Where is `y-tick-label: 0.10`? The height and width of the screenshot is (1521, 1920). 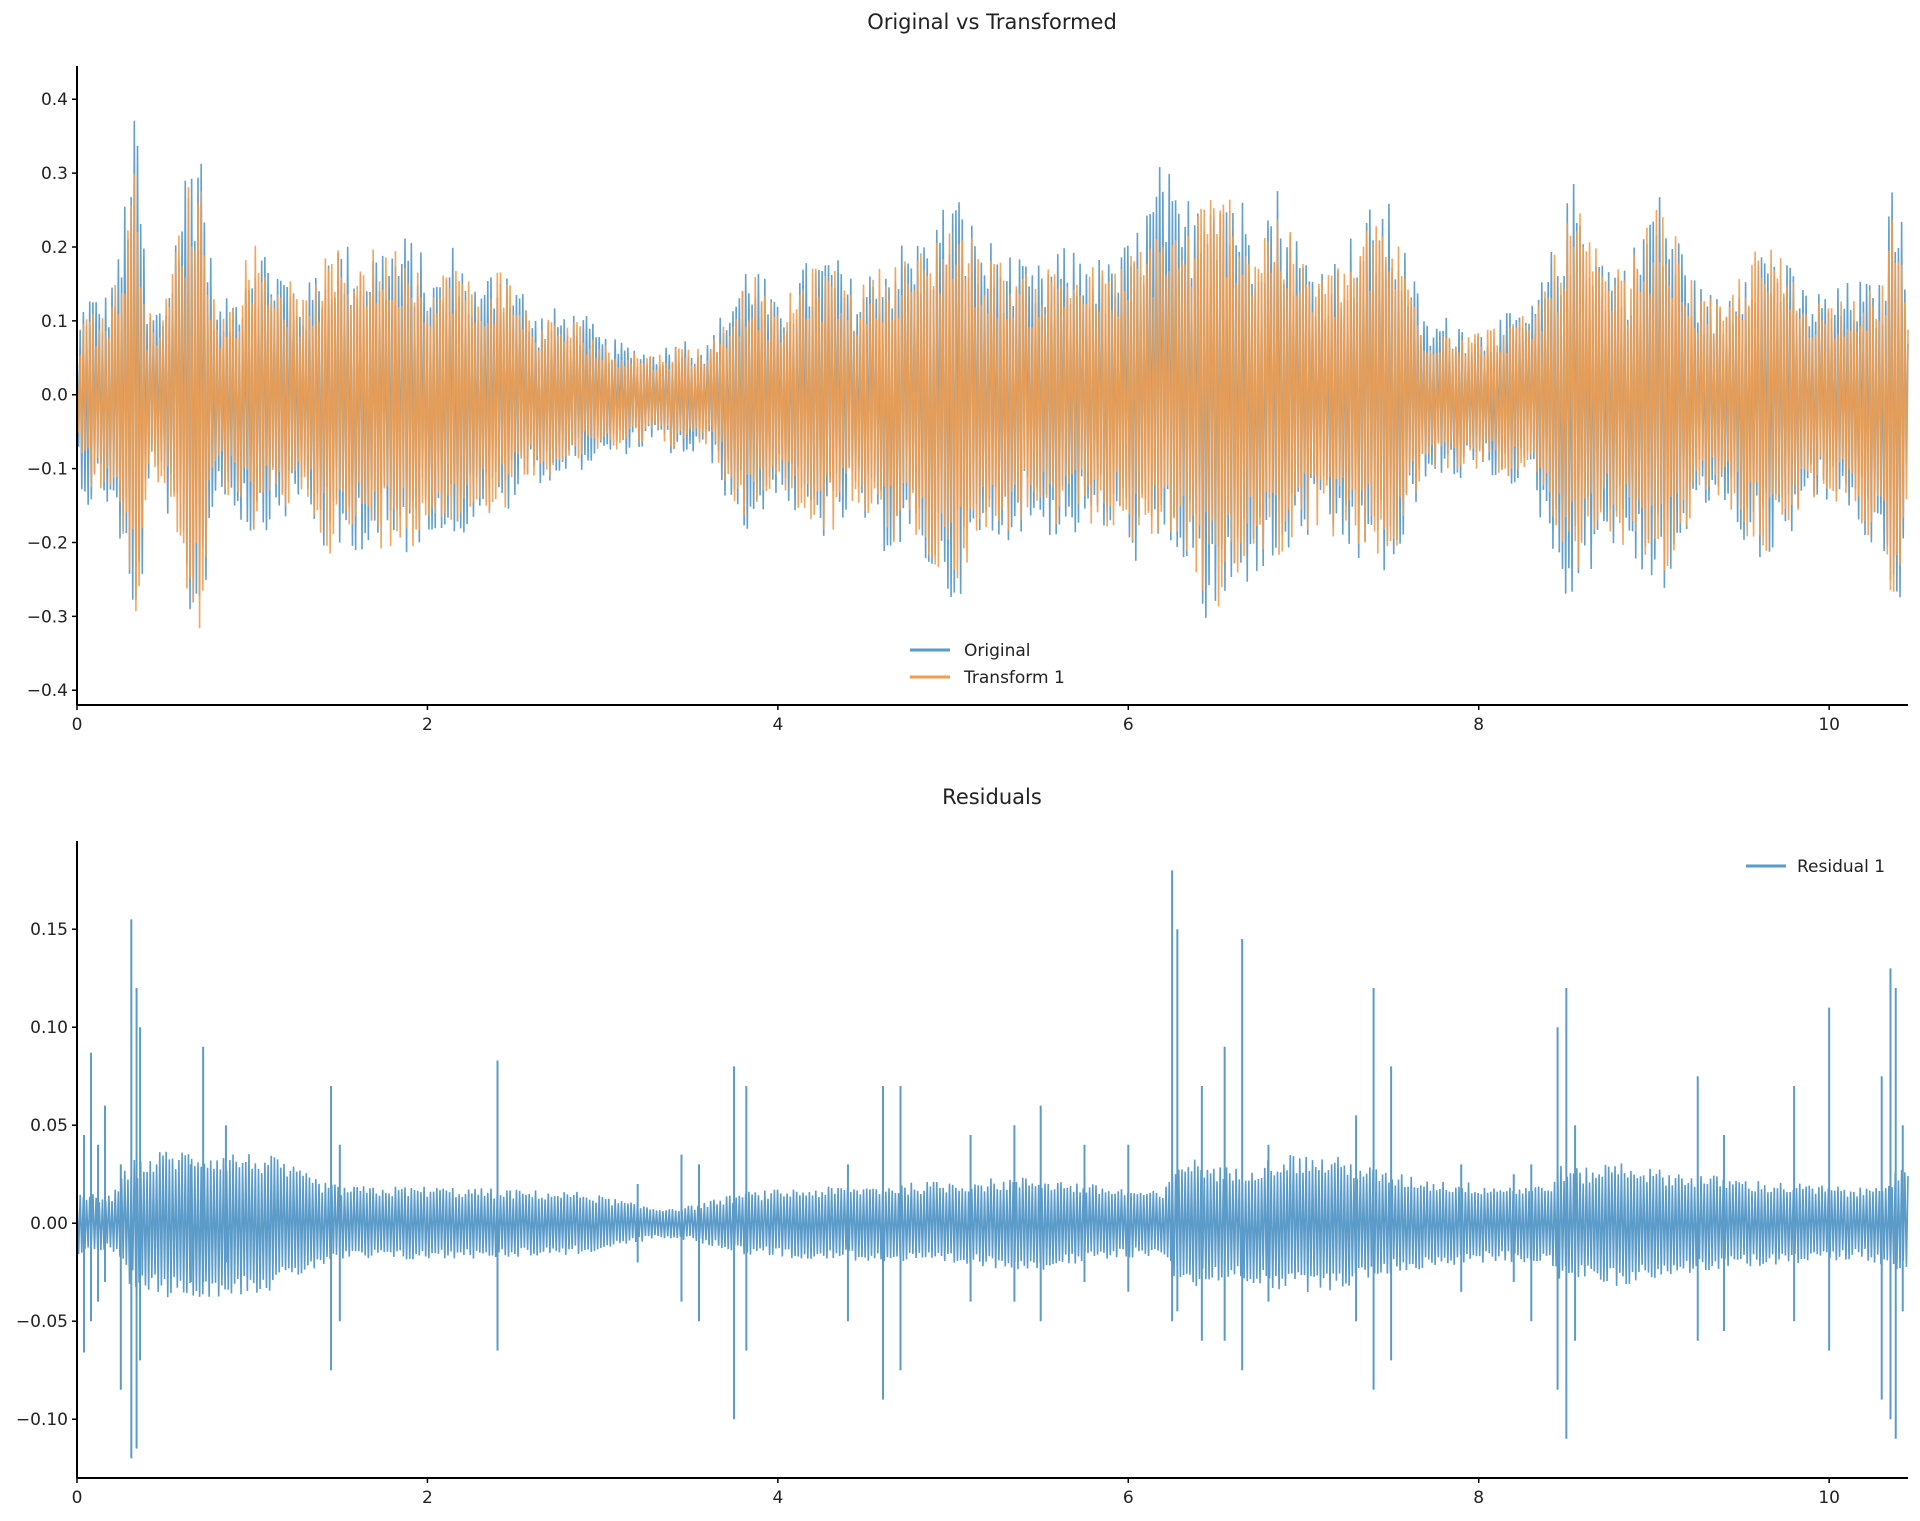
y-tick-label: 0.10 is located at coordinates (49, 1028).